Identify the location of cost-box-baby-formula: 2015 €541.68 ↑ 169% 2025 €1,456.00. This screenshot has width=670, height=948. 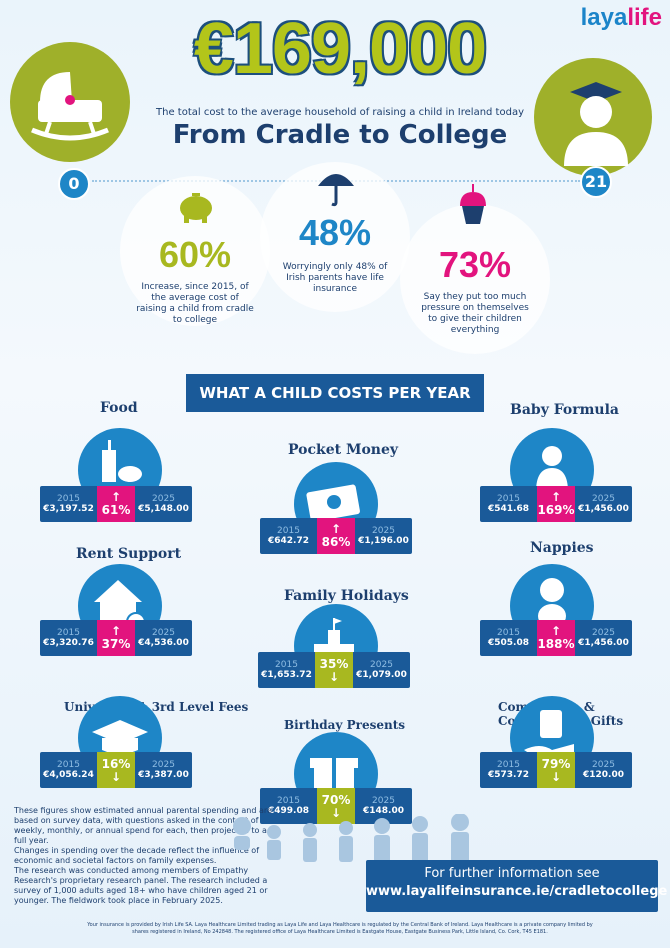
(556, 504).